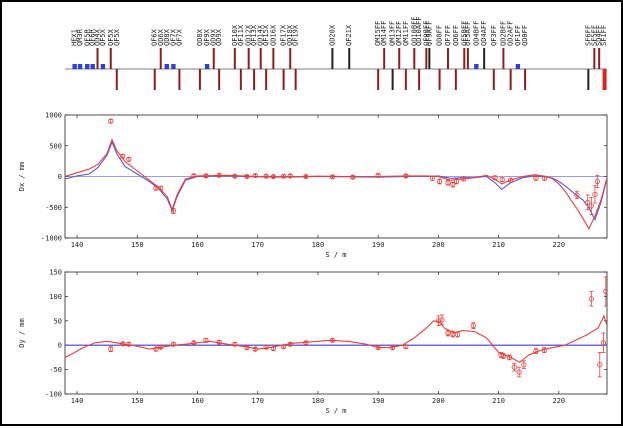  Describe the element at coordinates (511, 33) in the screenshot. I see `lattice-element-label: QD2AFF` at that location.